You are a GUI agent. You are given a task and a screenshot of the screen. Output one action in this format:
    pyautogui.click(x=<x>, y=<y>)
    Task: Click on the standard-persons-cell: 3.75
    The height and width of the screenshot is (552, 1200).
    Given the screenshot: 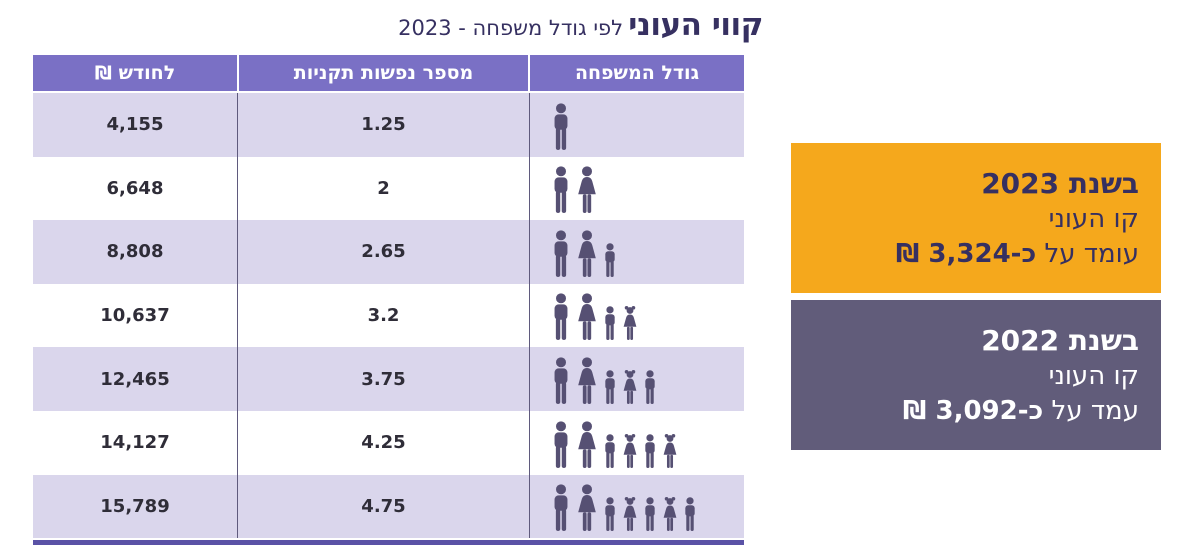 What is the action you would take?
    pyautogui.click(x=383, y=379)
    